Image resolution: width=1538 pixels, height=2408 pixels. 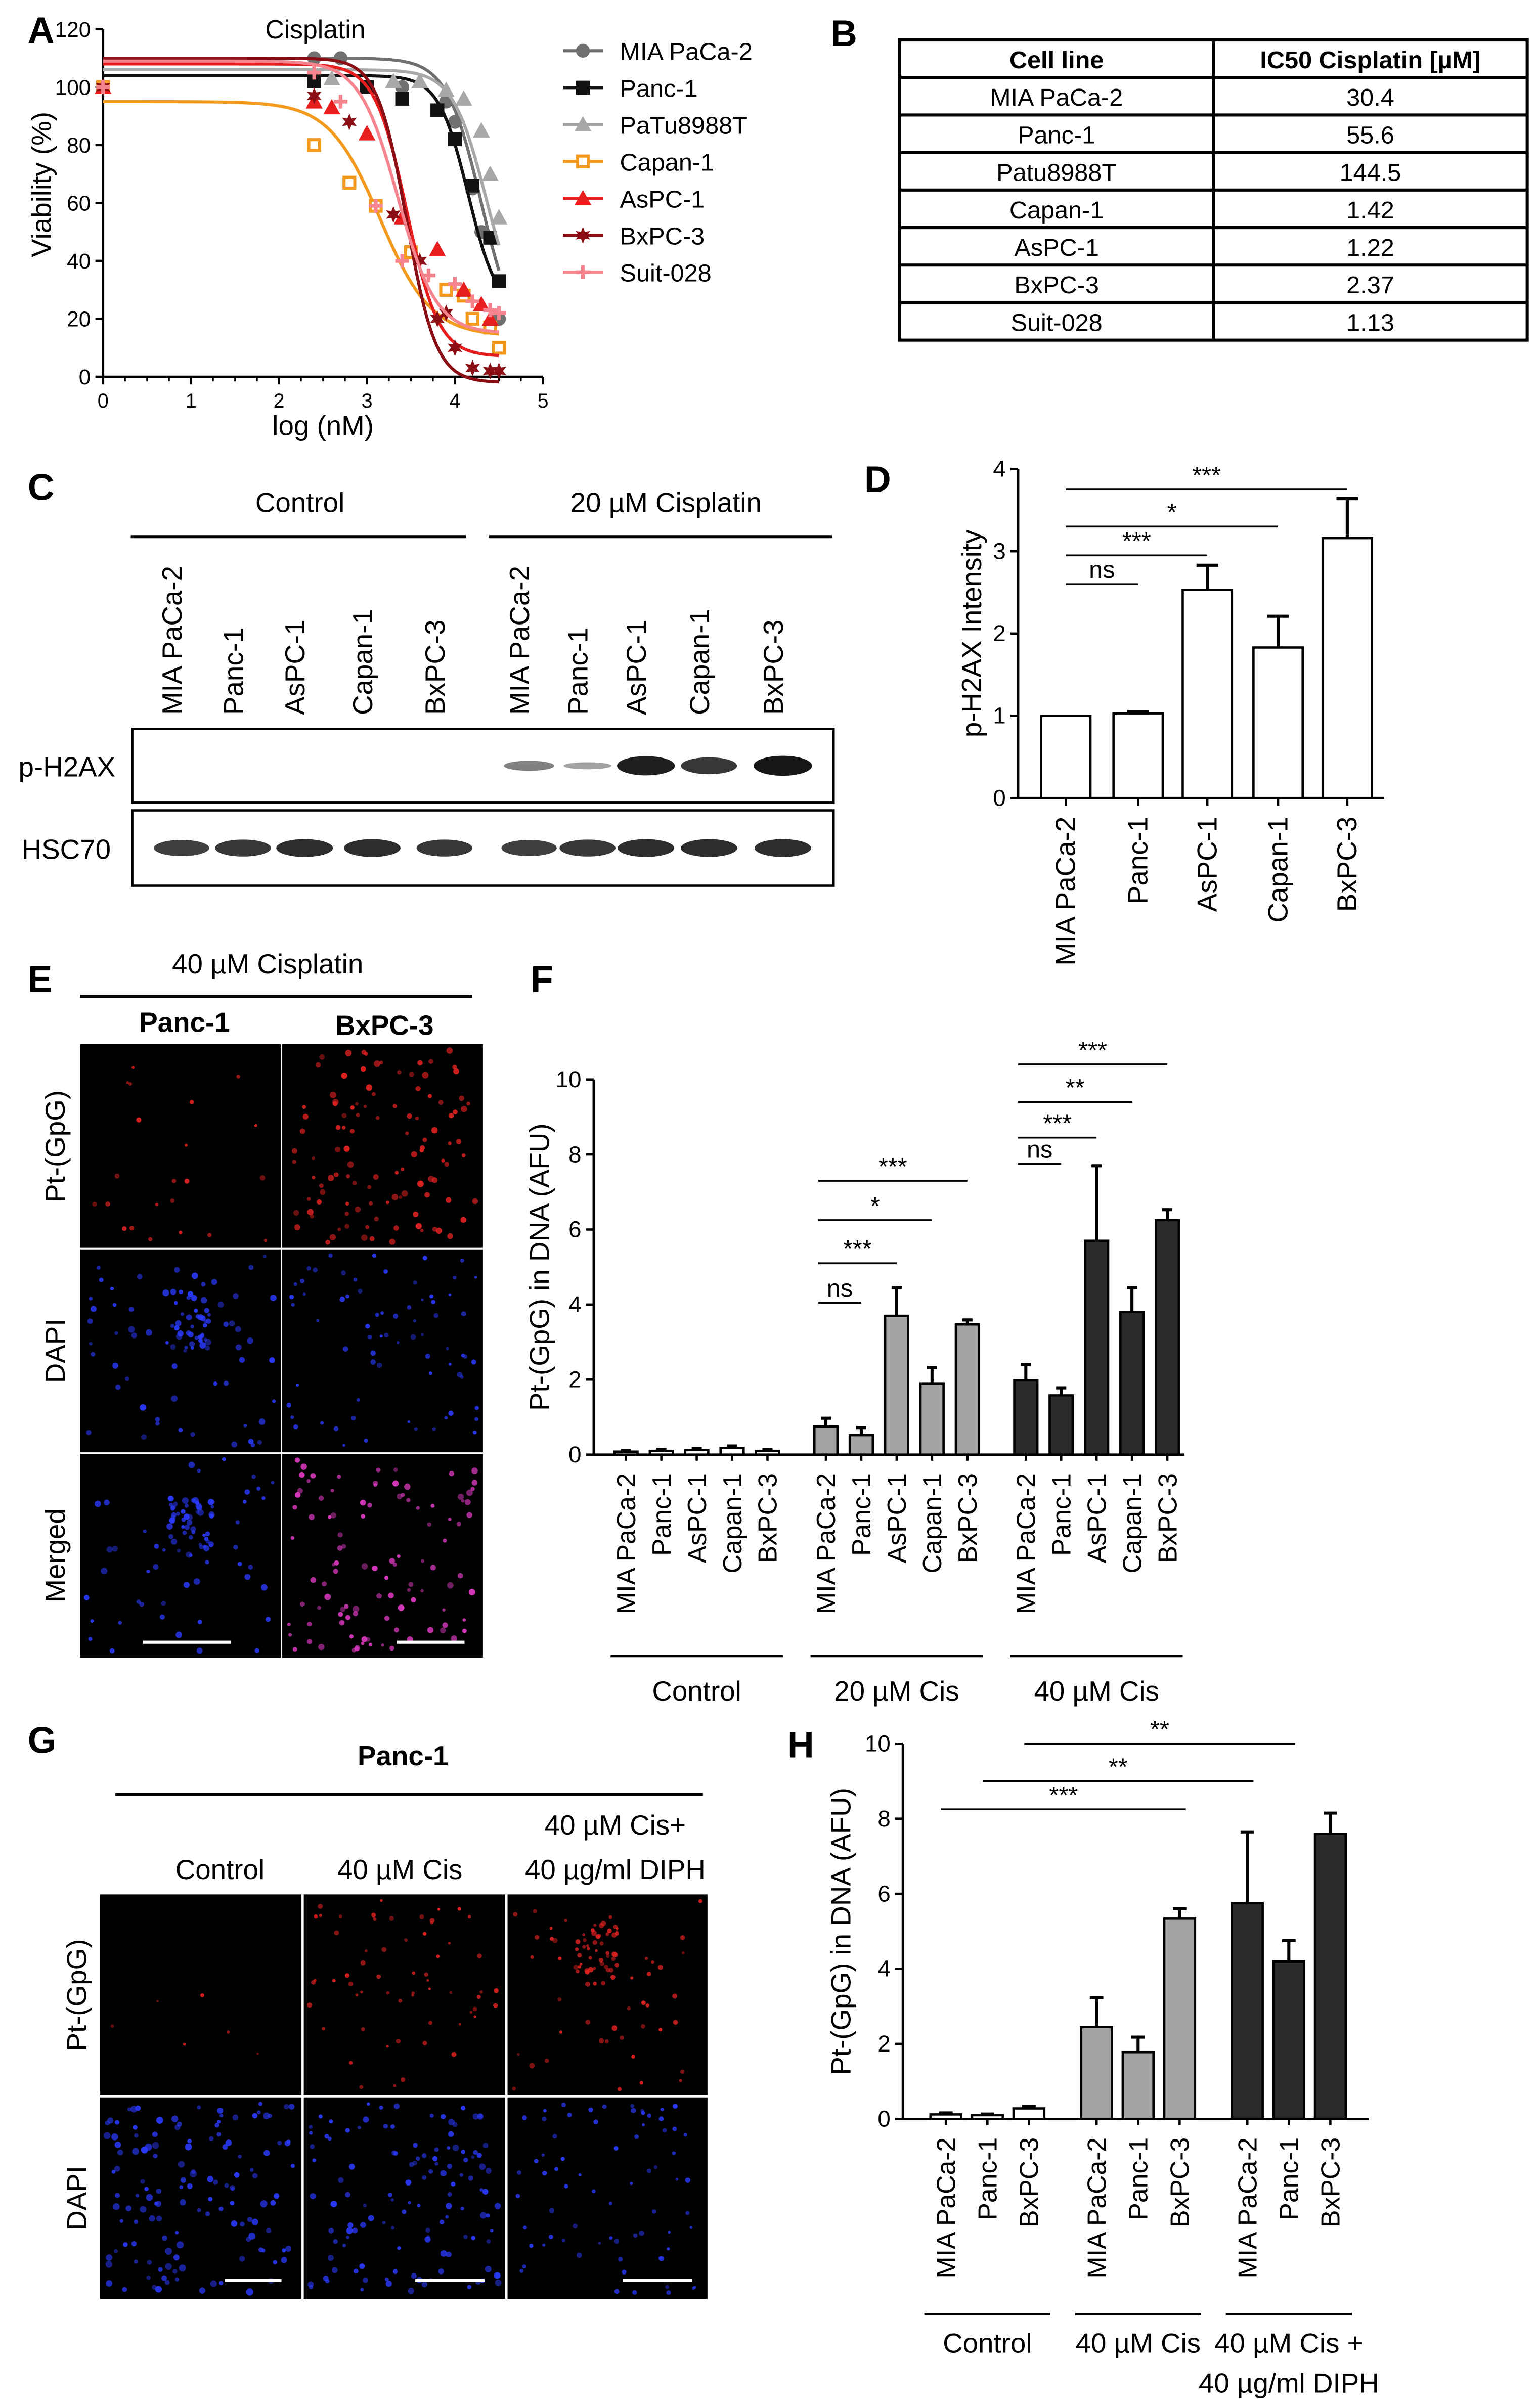 What do you see at coordinates (583, 197) in the screenshot?
I see `legend-marker` at bounding box center [583, 197].